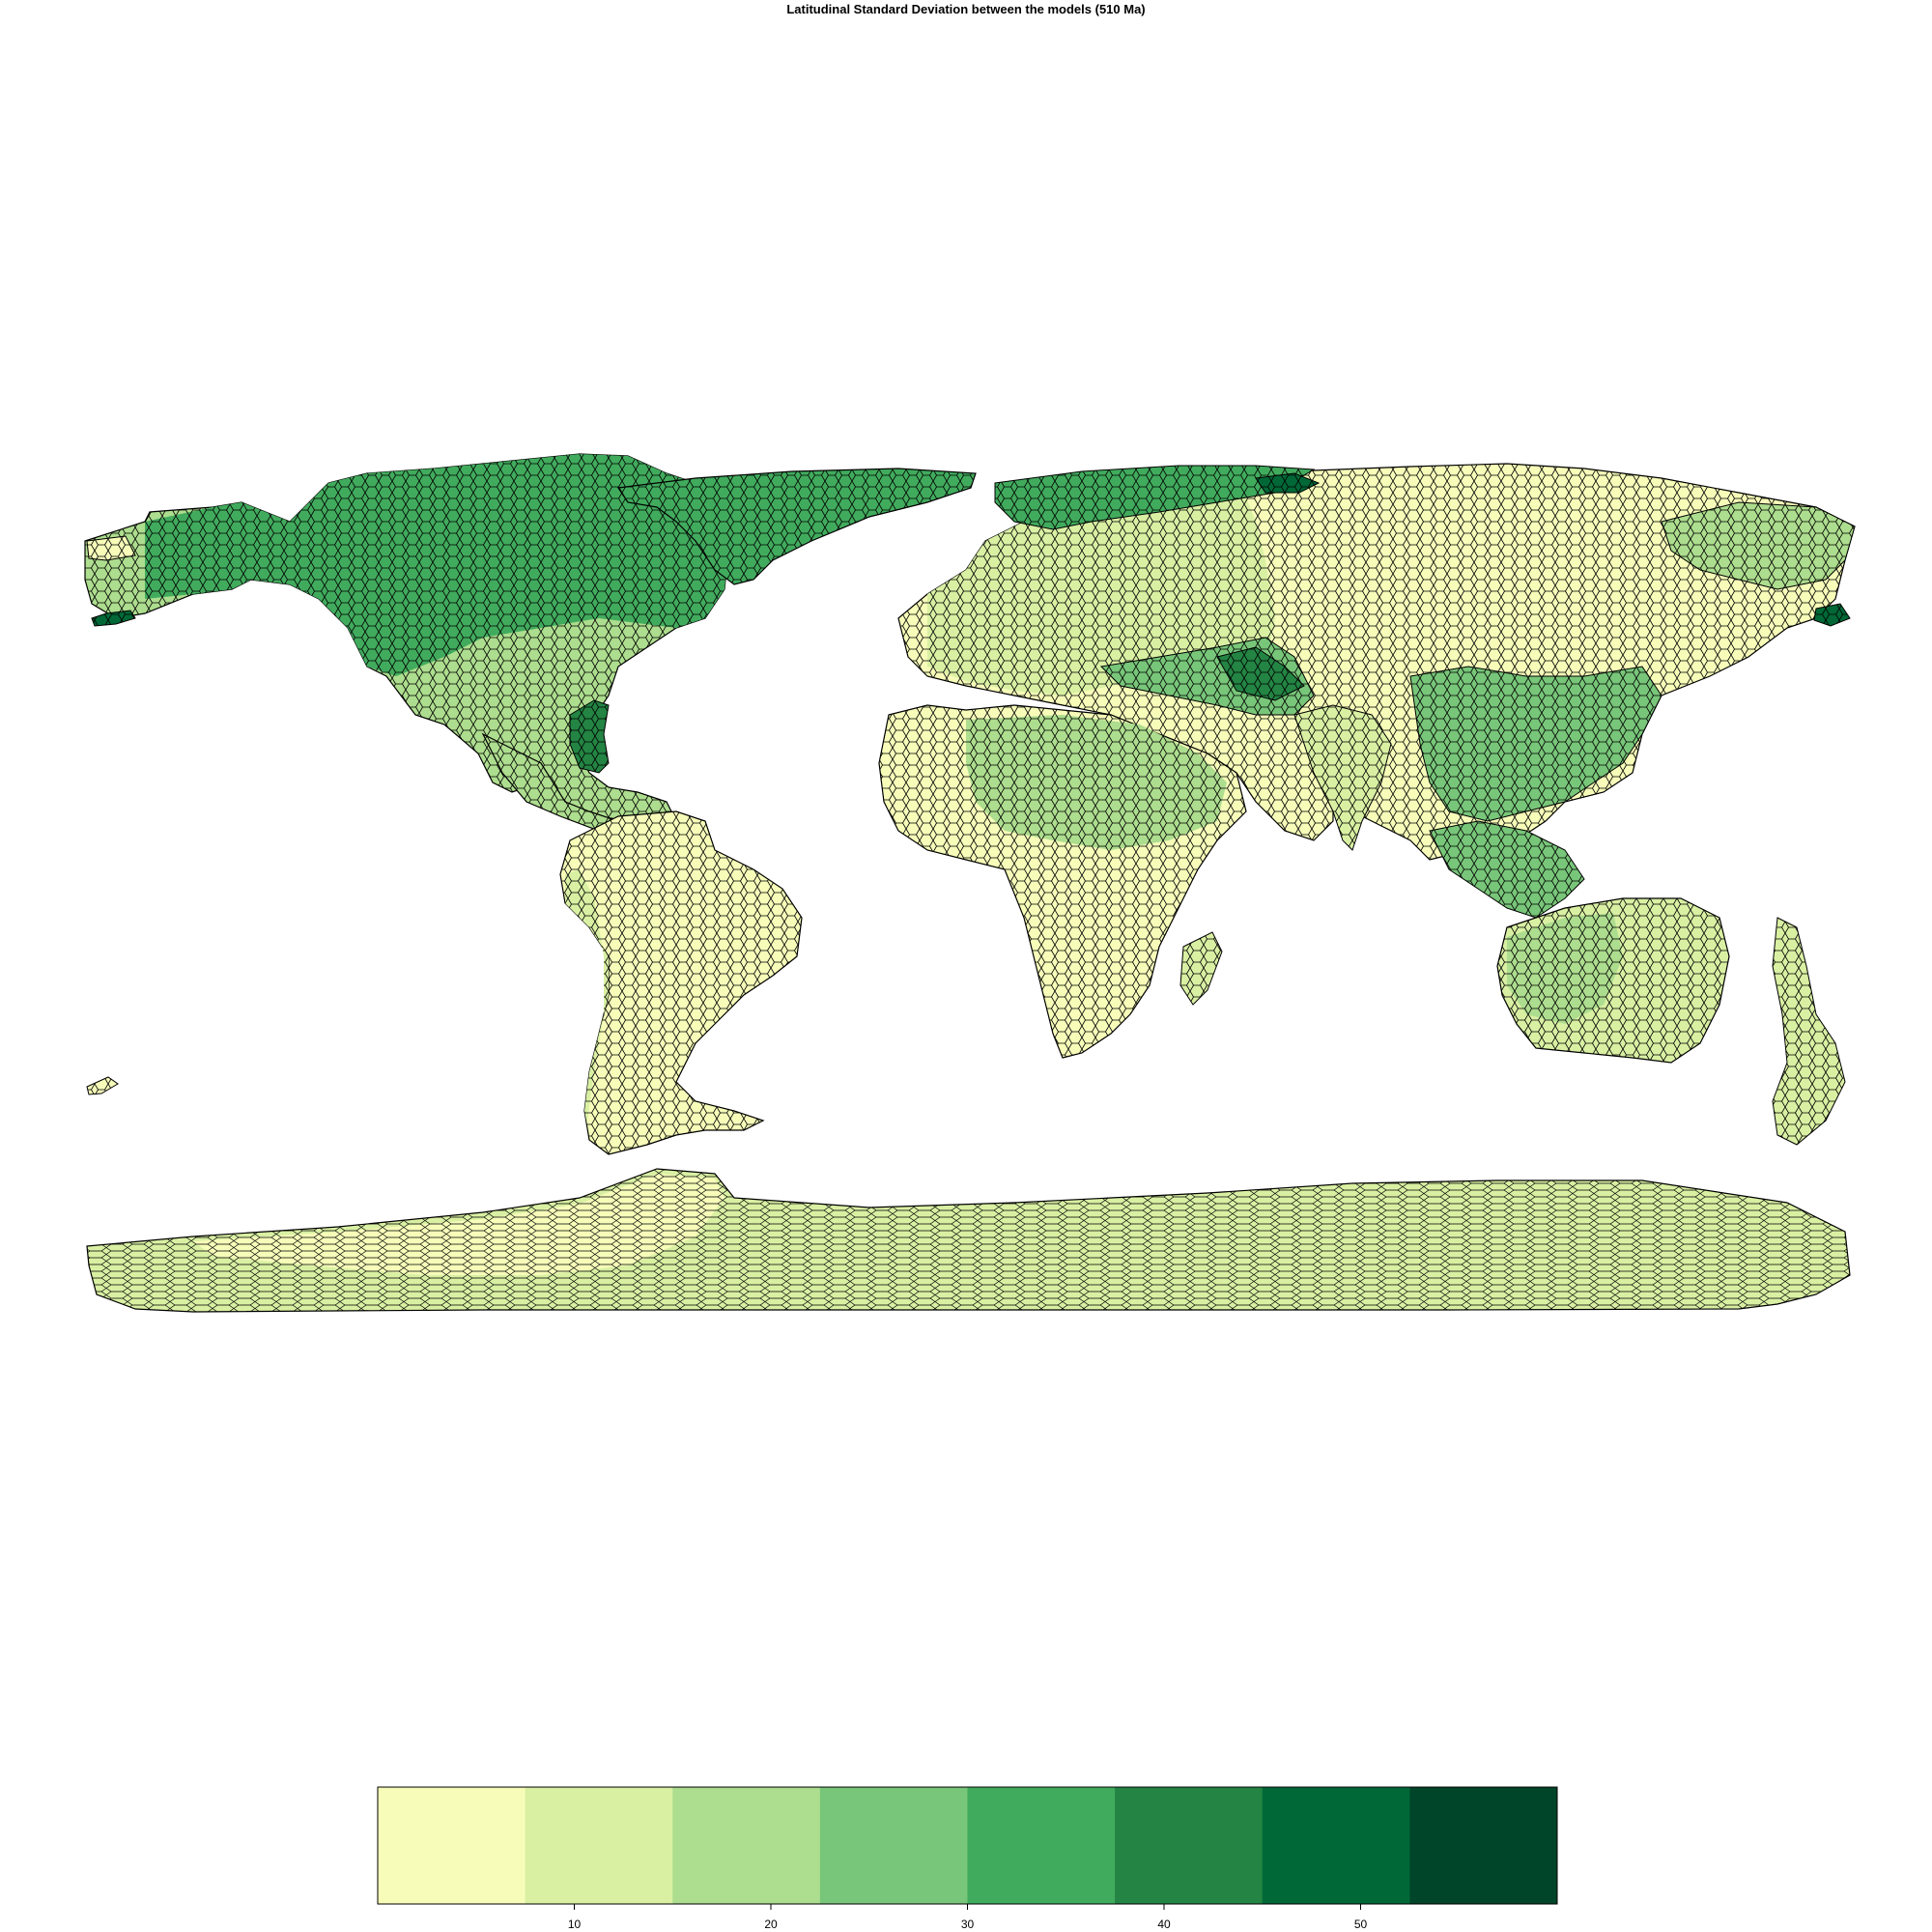  I want to click on antarctica-region, so click(968, 1240).